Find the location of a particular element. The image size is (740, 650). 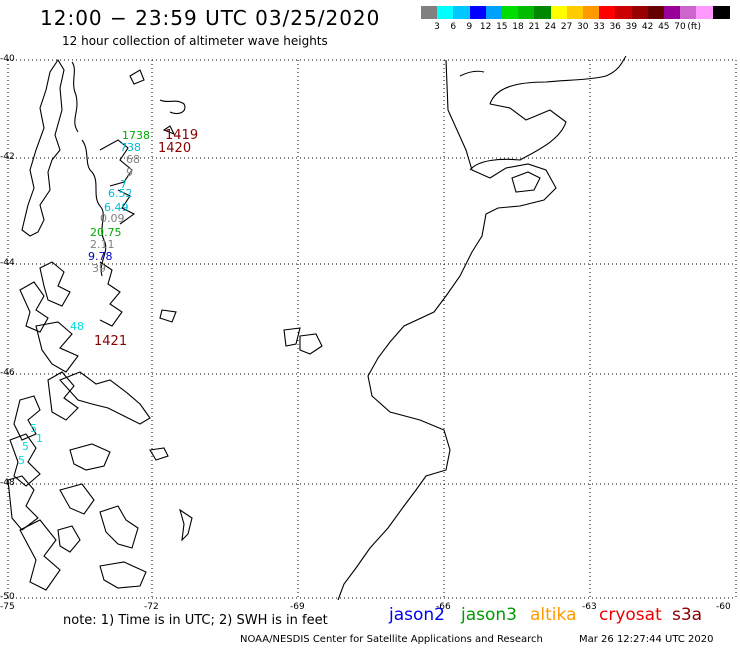

color-scale-unit: (ft) is located at coordinates (694, 27).